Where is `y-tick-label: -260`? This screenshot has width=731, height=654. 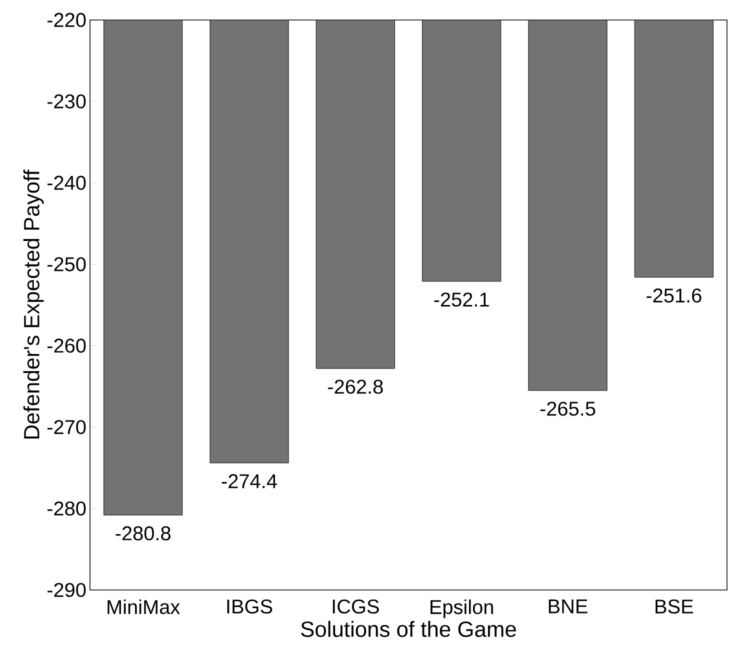
y-tick-label: -260 is located at coordinates (67, 345).